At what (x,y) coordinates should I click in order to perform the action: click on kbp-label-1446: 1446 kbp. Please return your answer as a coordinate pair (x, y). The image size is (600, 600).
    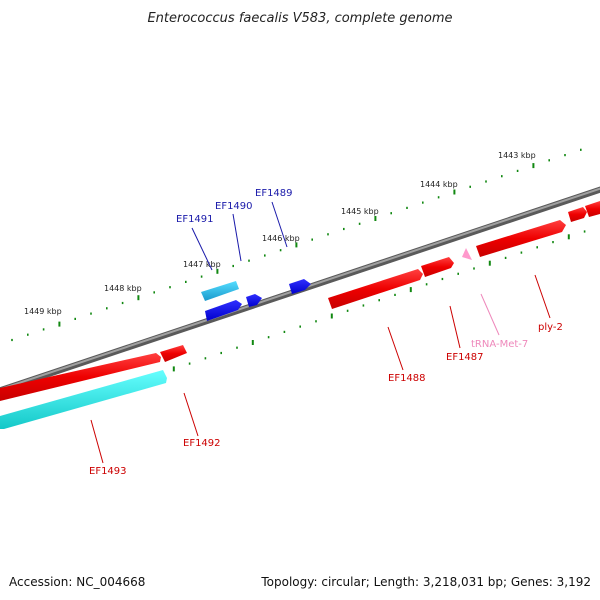
    Looking at the image, I should click on (281, 238).